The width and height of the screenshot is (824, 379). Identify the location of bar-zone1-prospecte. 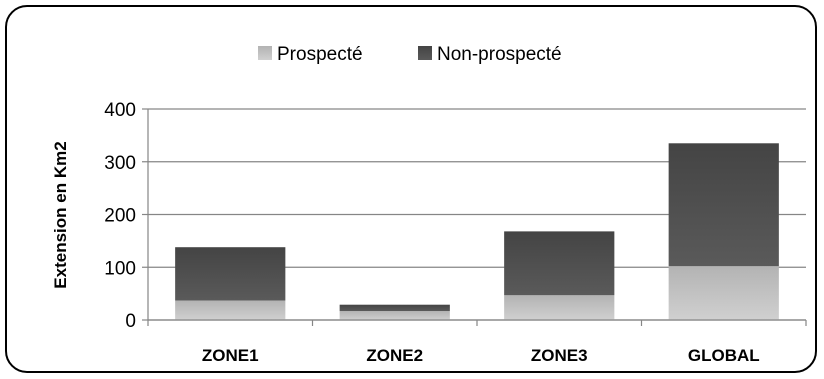
(230, 310).